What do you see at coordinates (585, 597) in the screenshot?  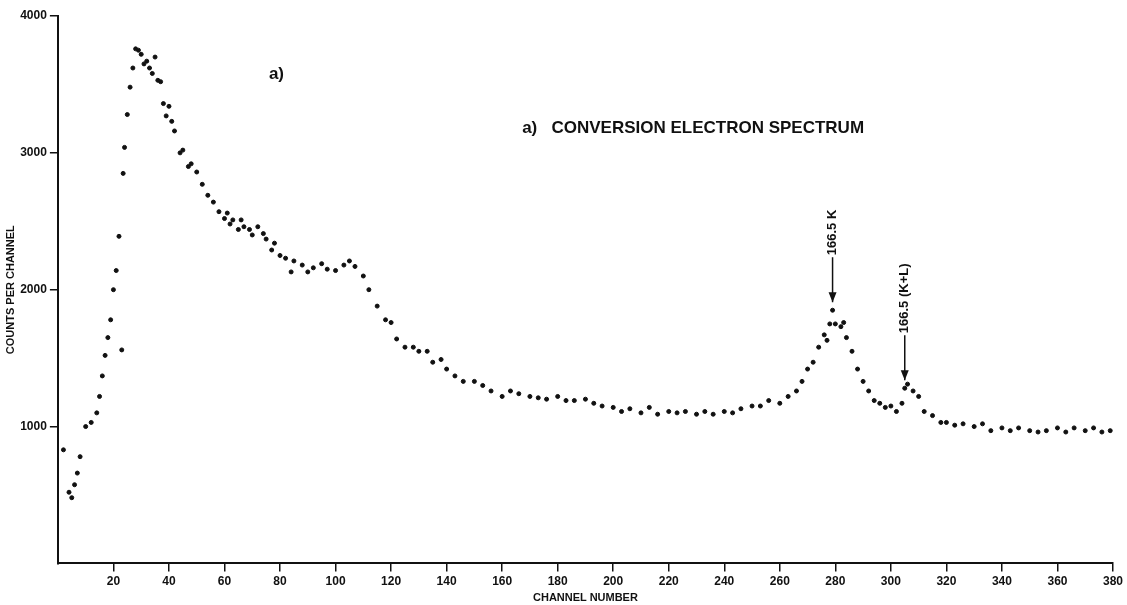 I see `x-axis-title: CHANNEL NUMBER` at bounding box center [585, 597].